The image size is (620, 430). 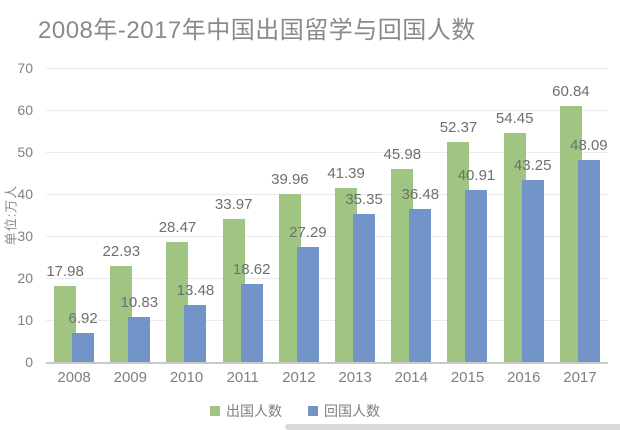 I want to click on bottom-edge-strip, so click(x=452, y=427).